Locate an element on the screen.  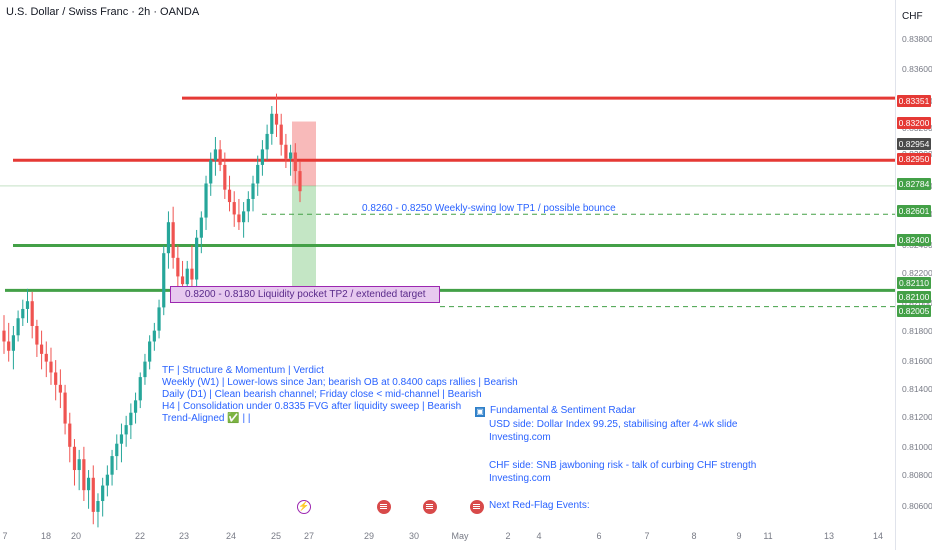
chf-source: Investing.com is located at coordinates (520, 478).